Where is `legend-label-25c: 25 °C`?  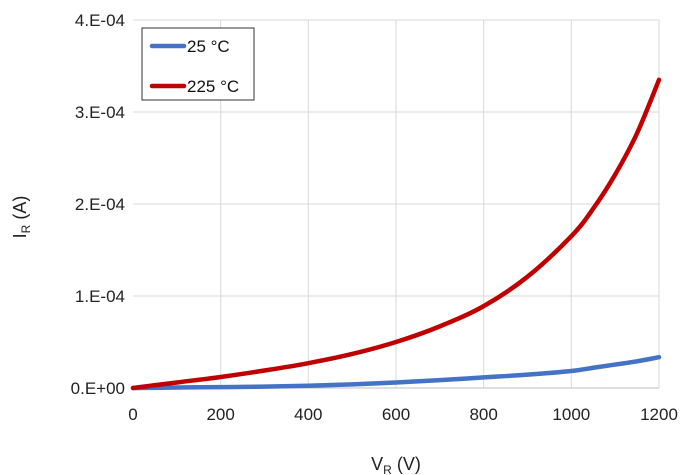
legend-label-25c: 25 °C is located at coordinates (208, 46).